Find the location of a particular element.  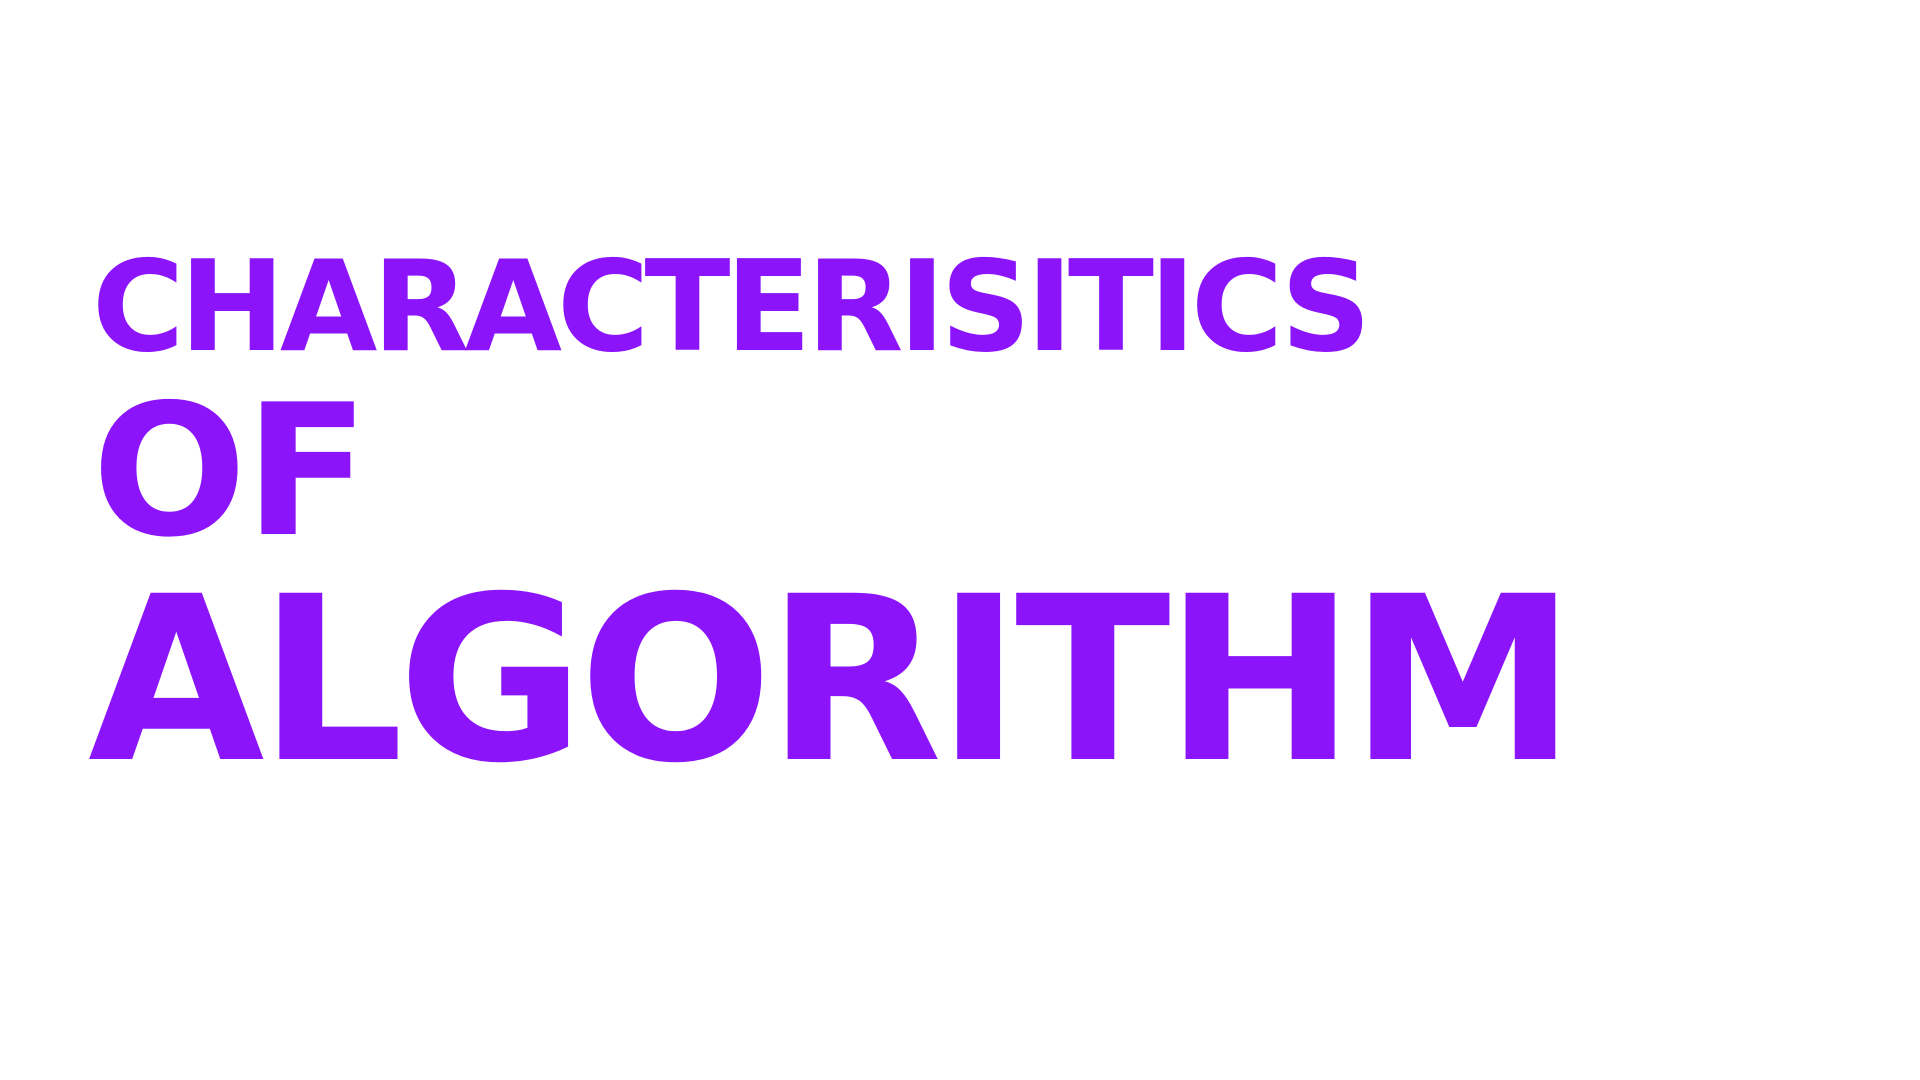

title-line-of: OF is located at coordinates (230, 471).